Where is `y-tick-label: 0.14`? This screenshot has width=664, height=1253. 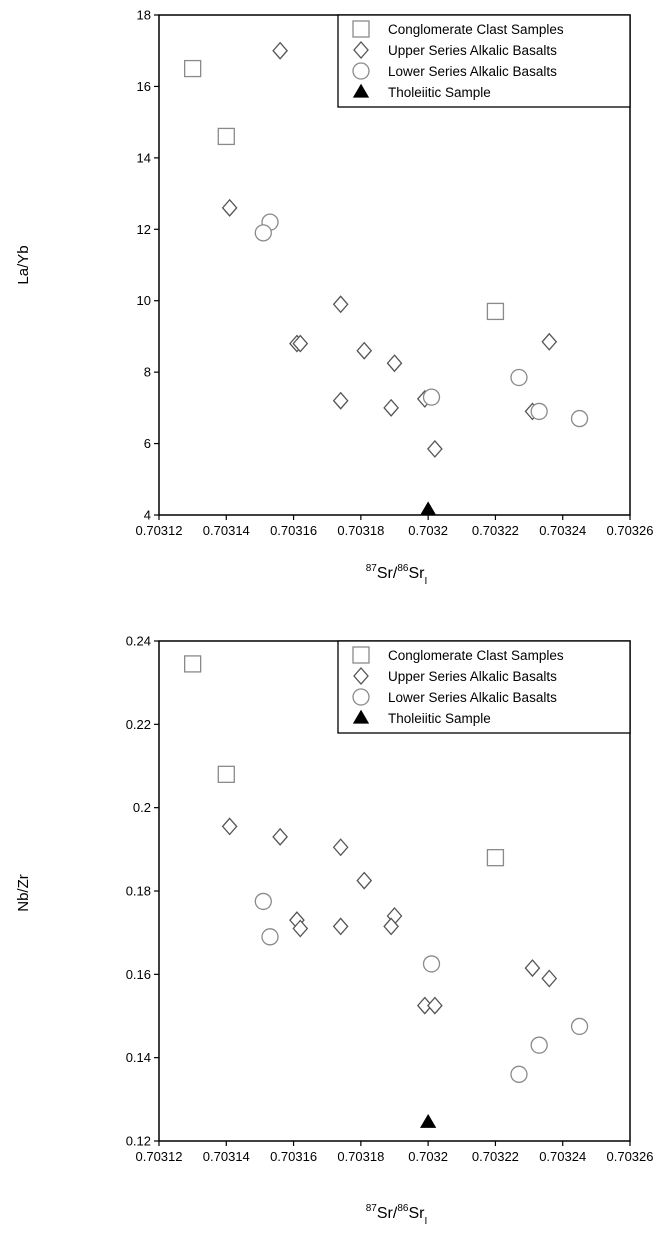
y-tick-label: 0.14 is located at coordinates (138, 1057).